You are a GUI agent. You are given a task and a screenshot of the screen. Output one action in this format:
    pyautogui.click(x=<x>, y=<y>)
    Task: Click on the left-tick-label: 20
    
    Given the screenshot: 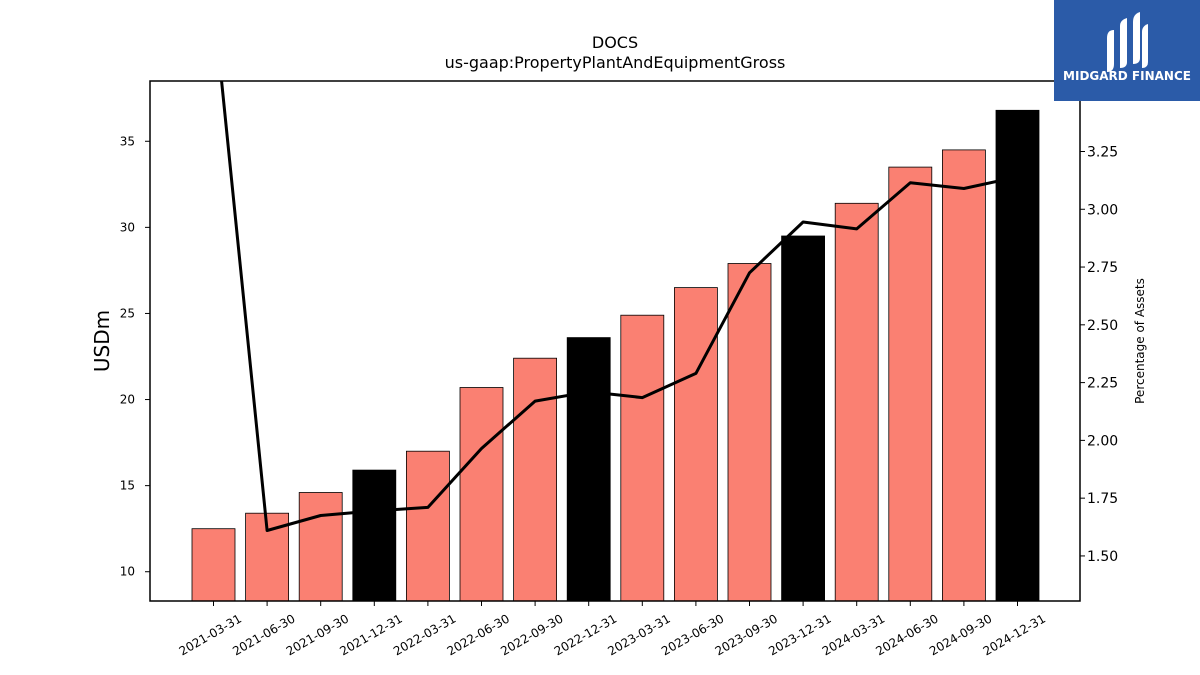 What is the action you would take?
    pyautogui.click(x=127, y=400)
    